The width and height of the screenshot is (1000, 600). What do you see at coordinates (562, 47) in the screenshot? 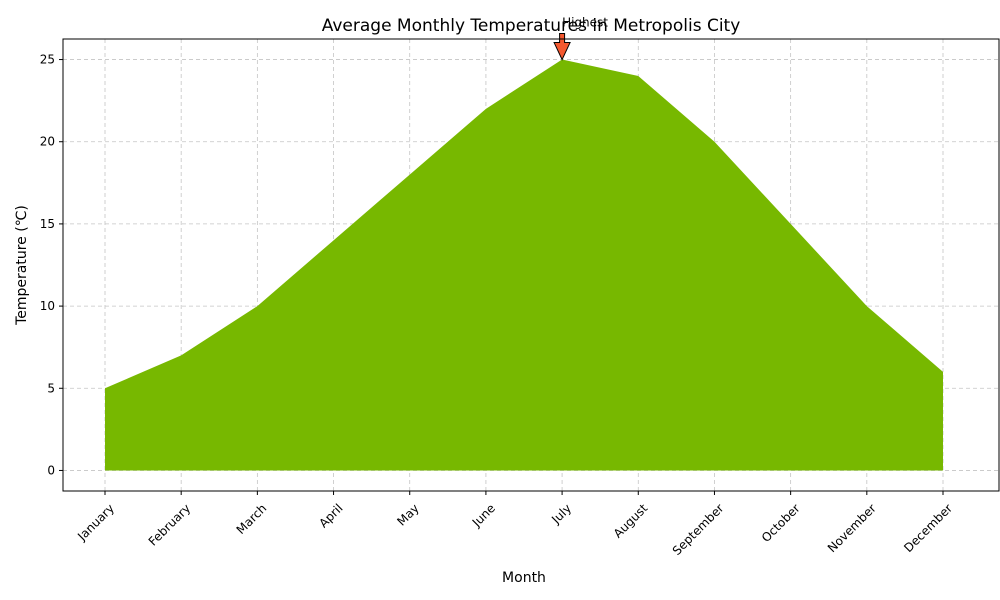
I see `annotation-arrow` at bounding box center [562, 47].